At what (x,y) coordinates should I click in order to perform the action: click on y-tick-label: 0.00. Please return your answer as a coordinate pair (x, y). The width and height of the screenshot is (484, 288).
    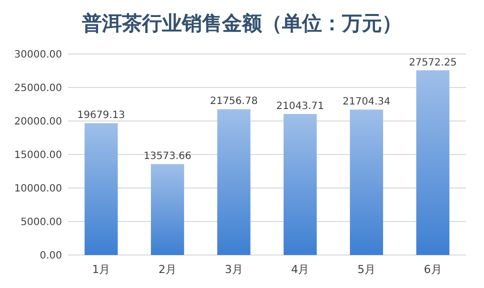
    Looking at the image, I should click on (51, 256).